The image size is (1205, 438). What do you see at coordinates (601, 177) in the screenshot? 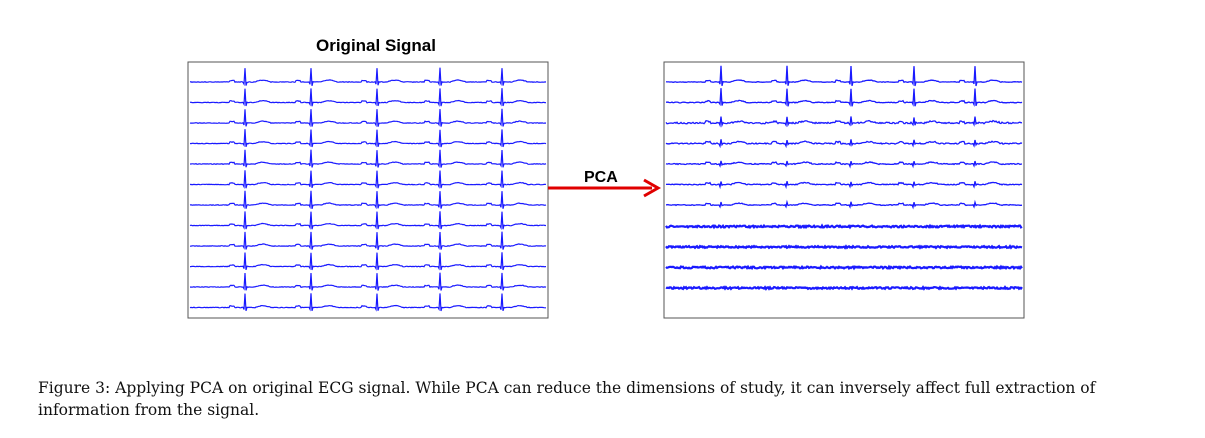
I see `pca-arrow-label: PCA` at bounding box center [601, 177].